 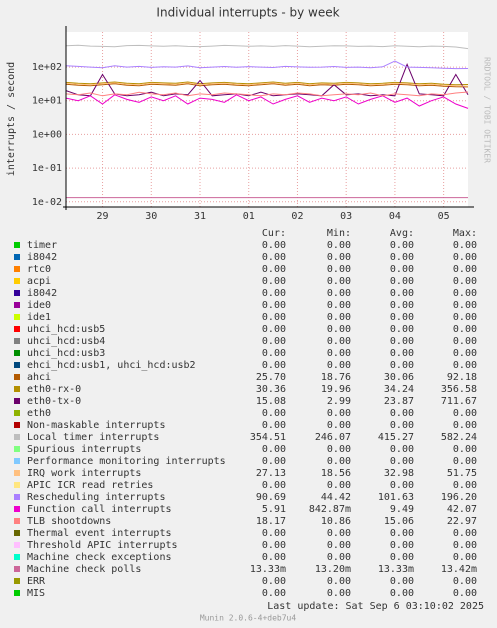 I want to click on y-tick-label: 1e-01, so click(x=47, y=168).